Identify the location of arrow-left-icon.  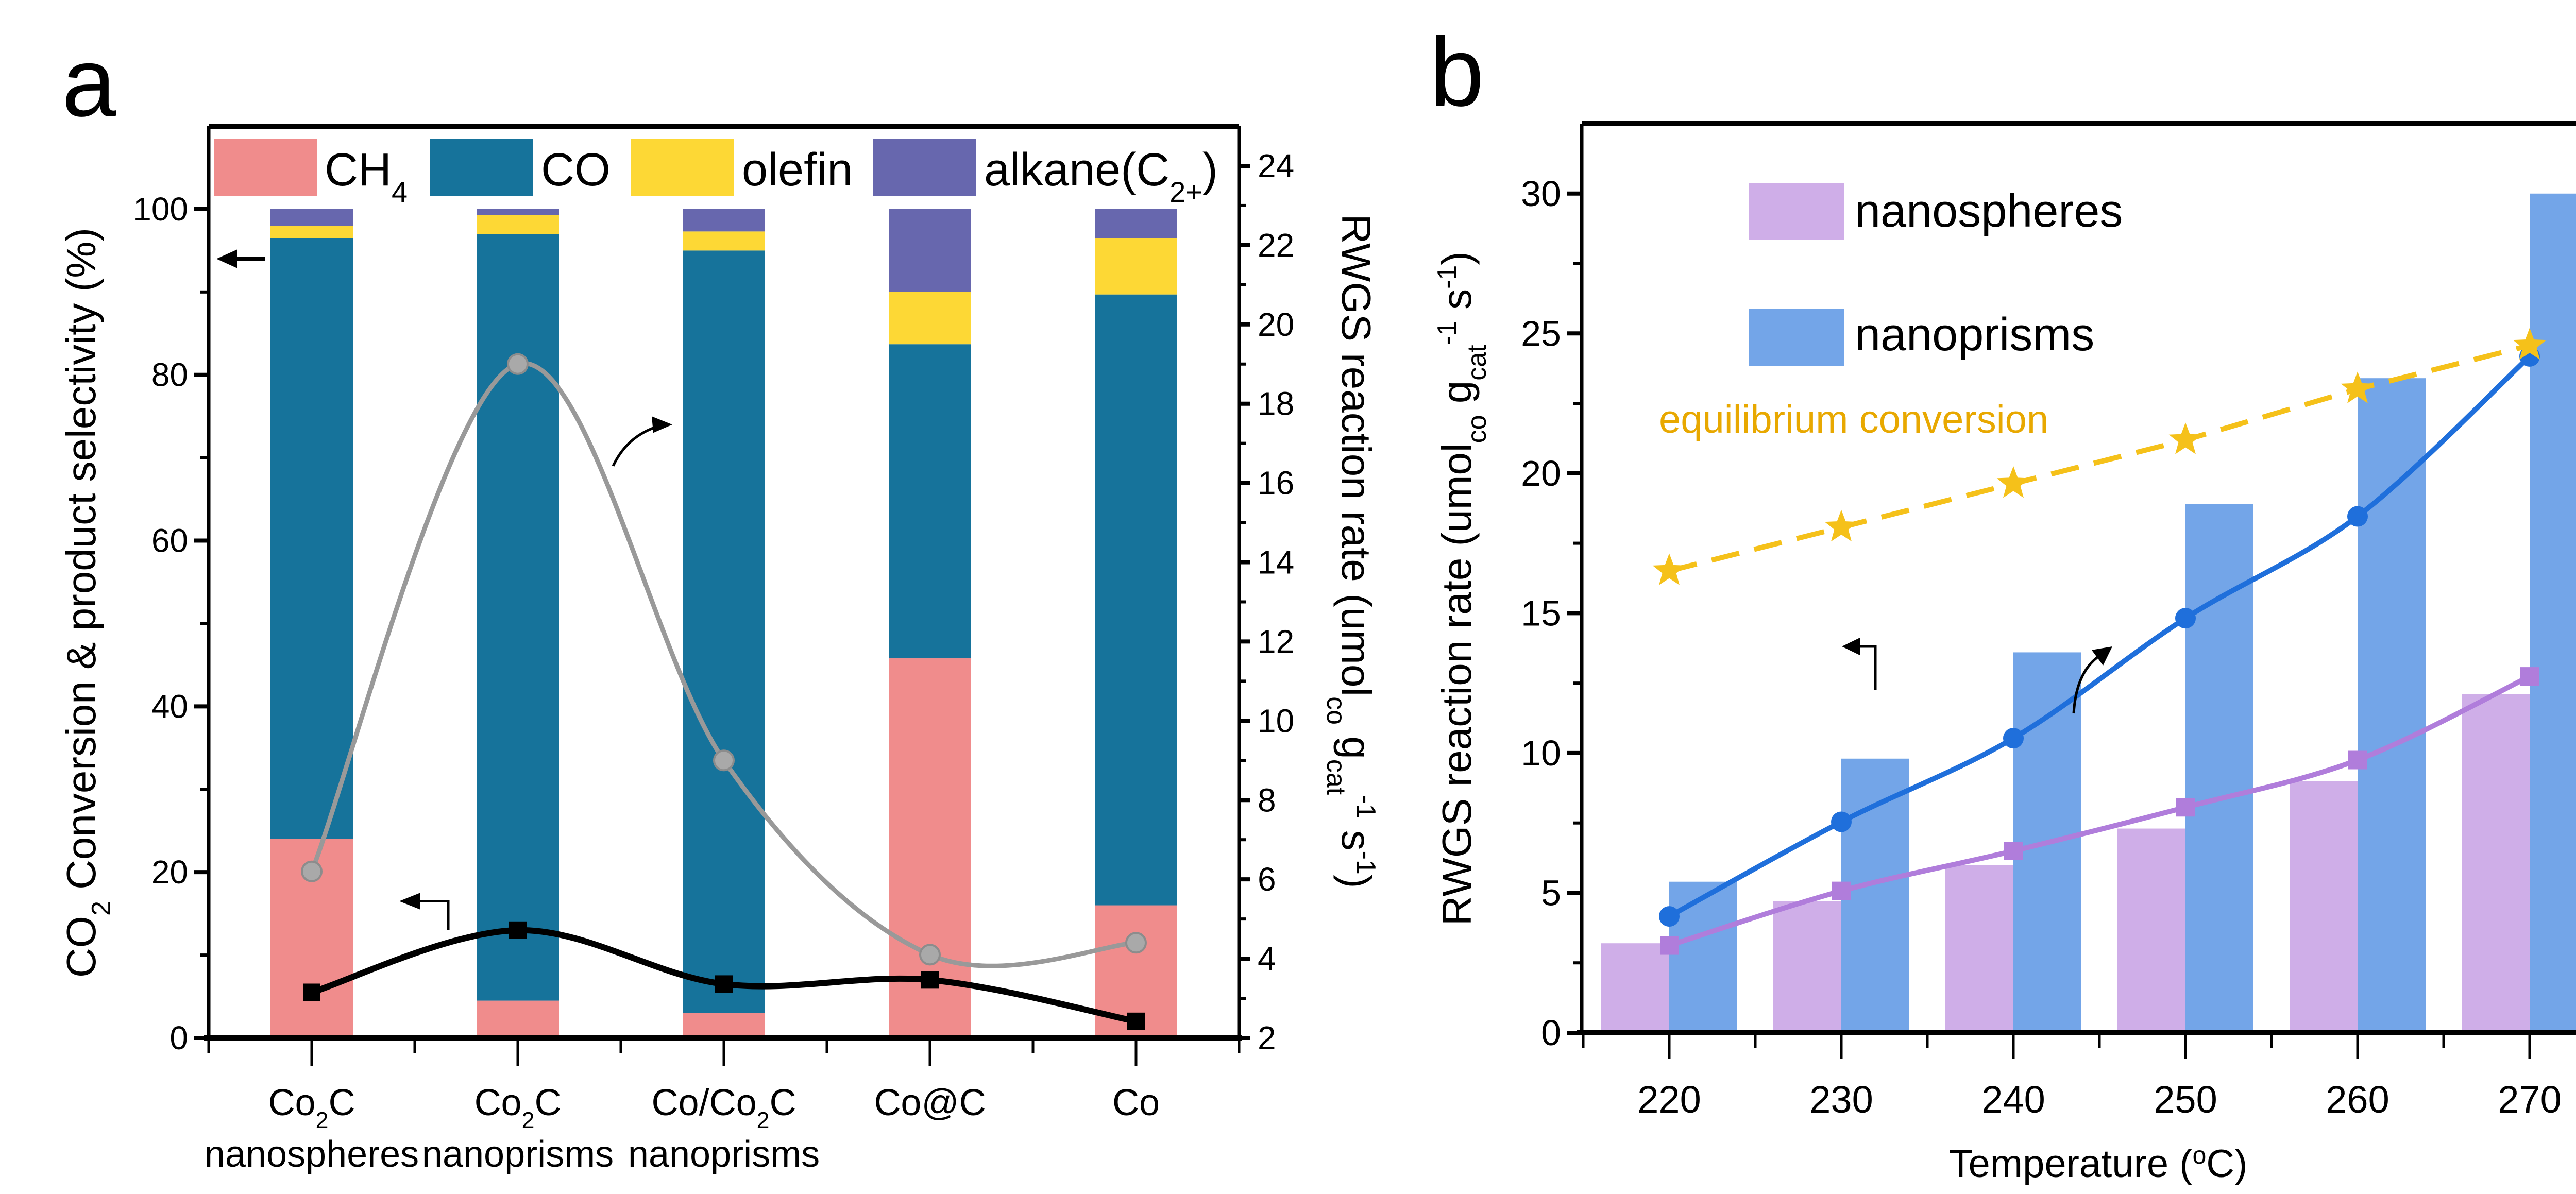
(428, 915).